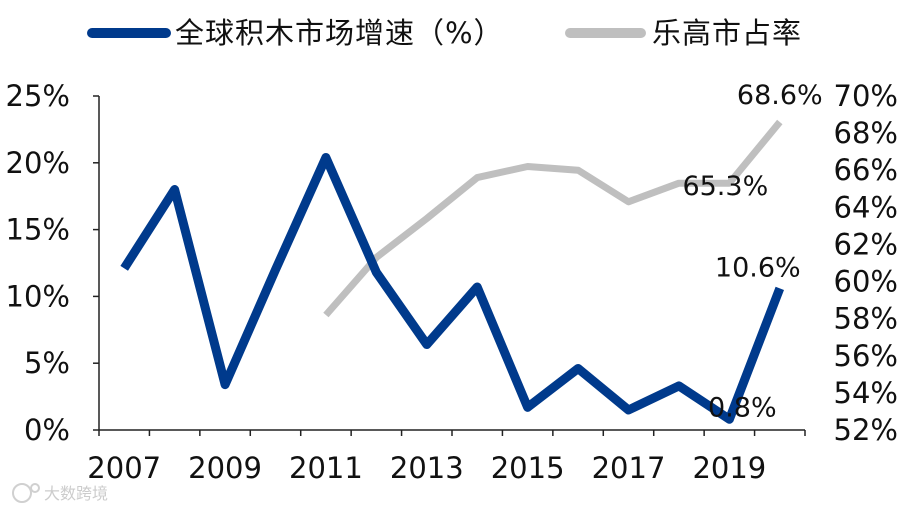  What do you see at coordinates (866, 207) in the screenshot?
I see `y-right-tick-label: 64%` at bounding box center [866, 207].